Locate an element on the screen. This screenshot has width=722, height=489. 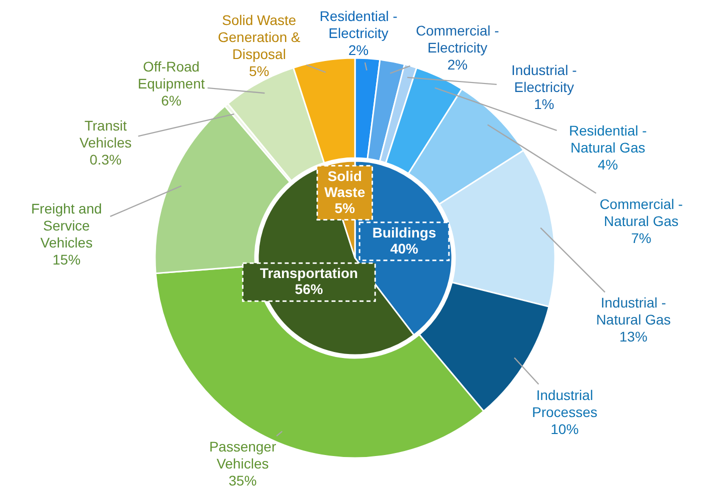
data-label: 10% is located at coordinates (564, 428).